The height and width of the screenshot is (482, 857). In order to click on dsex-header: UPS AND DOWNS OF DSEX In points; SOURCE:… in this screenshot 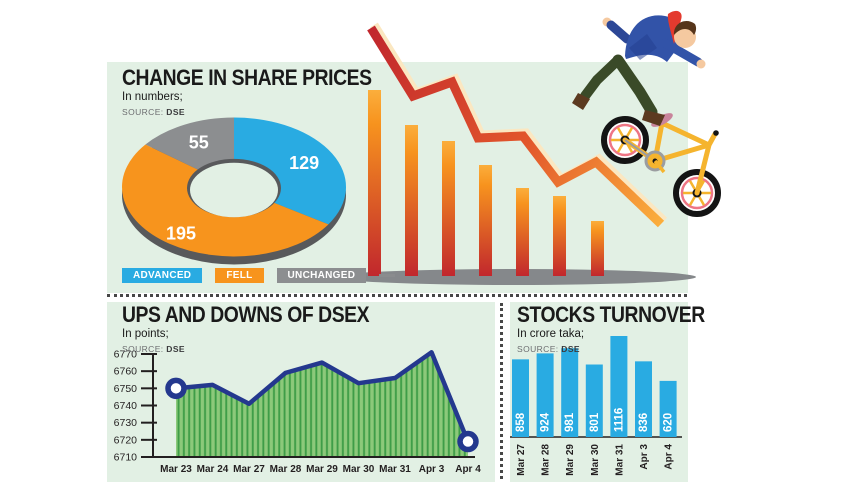, I will do `click(262, 328)`.